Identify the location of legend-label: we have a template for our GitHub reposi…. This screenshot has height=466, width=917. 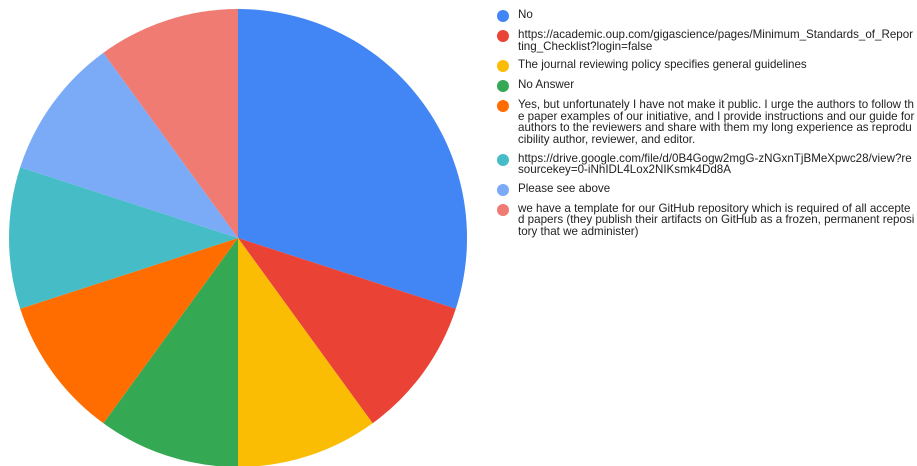
(716, 219).